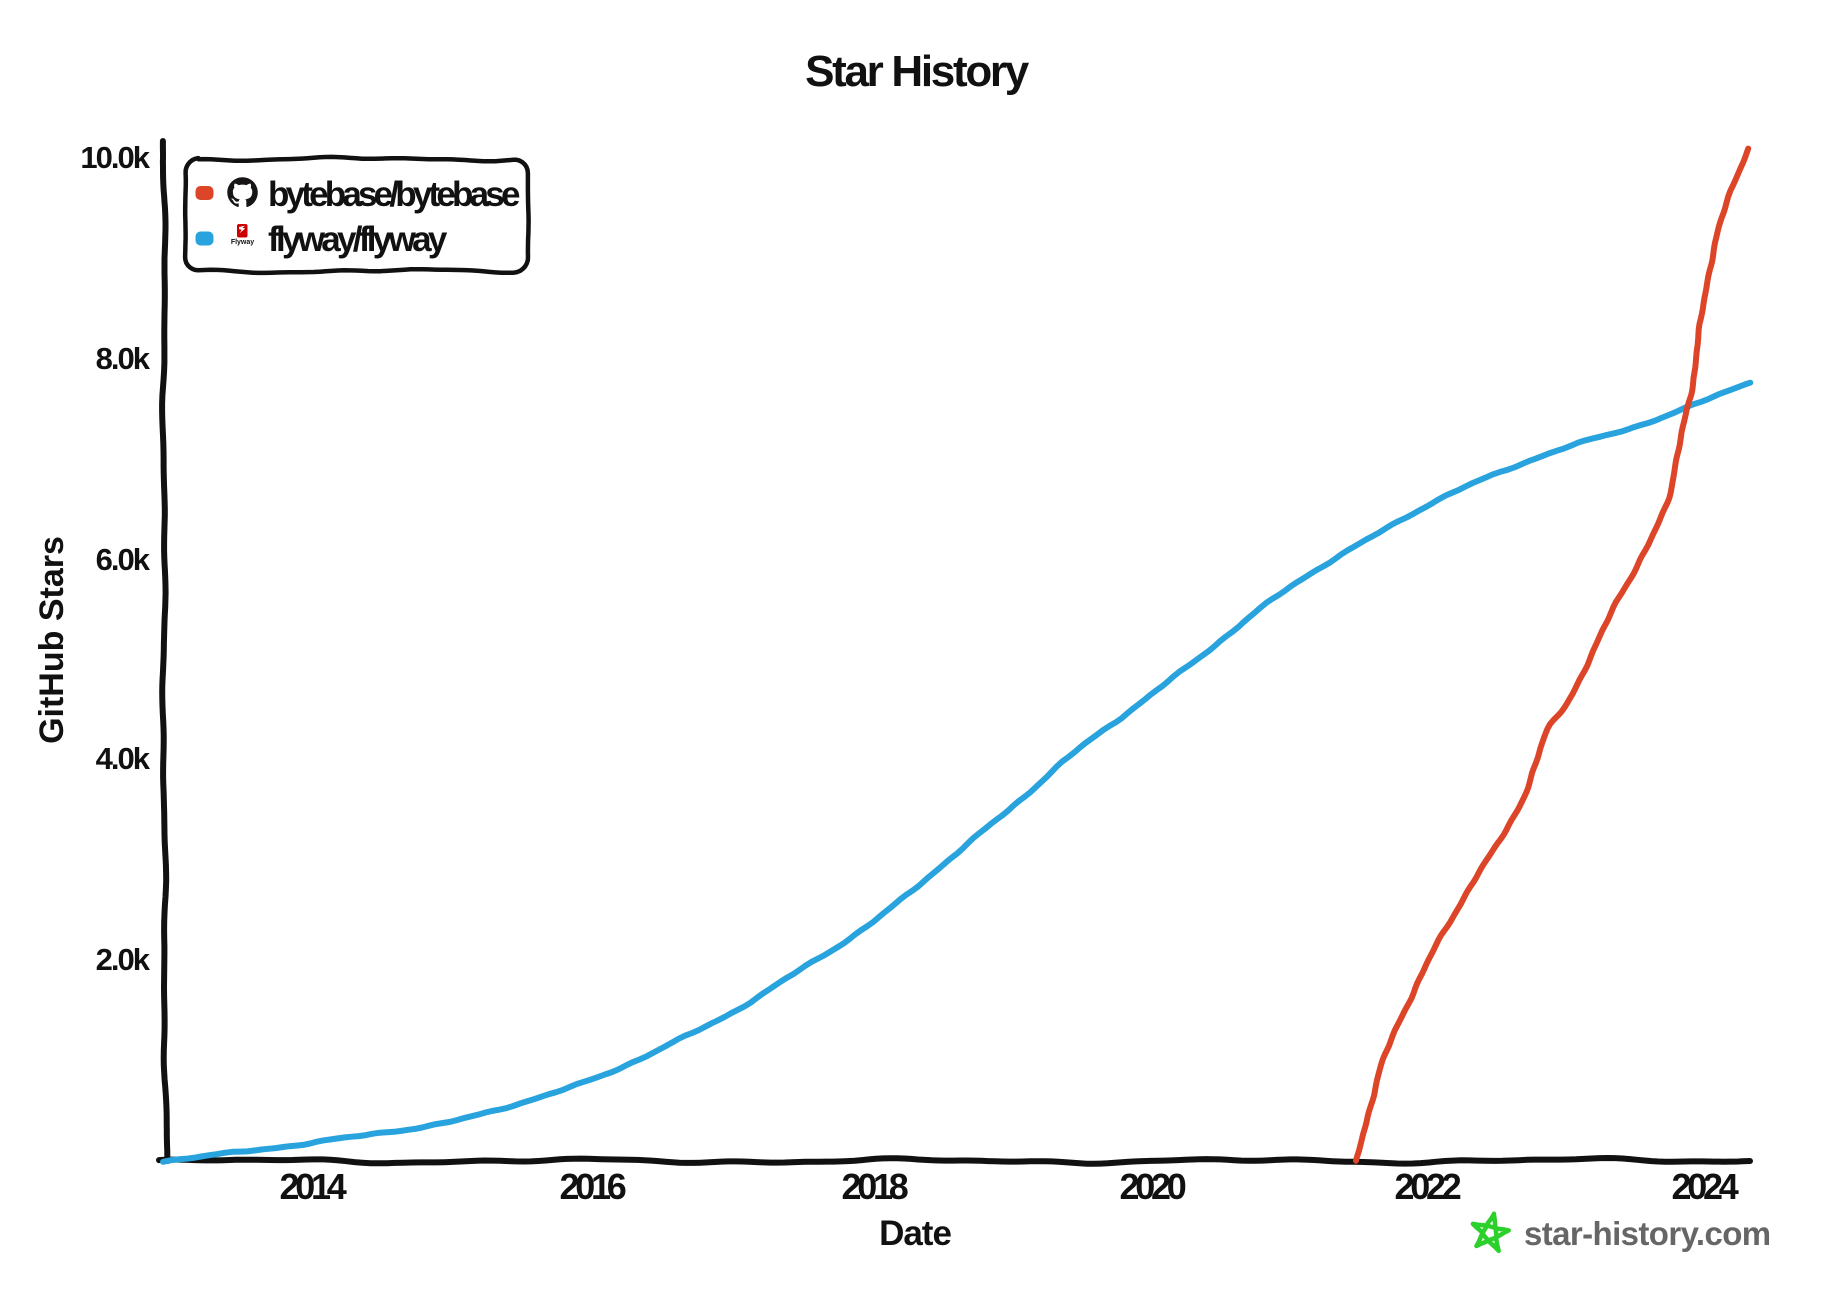 The height and width of the screenshot is (1308, 1832). Describe the element at coordinates (915, 1233) in the screenshot. I see `svg-text: Date` at that location.